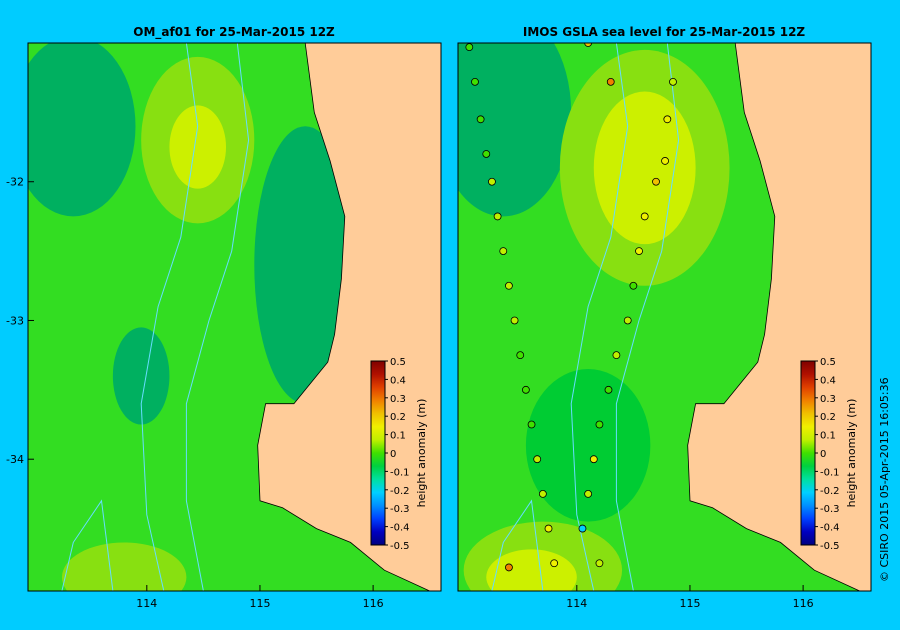 Image resolution: width=900 pixels, height=630 pixels. I want to click on copyright-note: © CSIRO 2015 05-Apr-2015 16:05:36, so click(884, 479).